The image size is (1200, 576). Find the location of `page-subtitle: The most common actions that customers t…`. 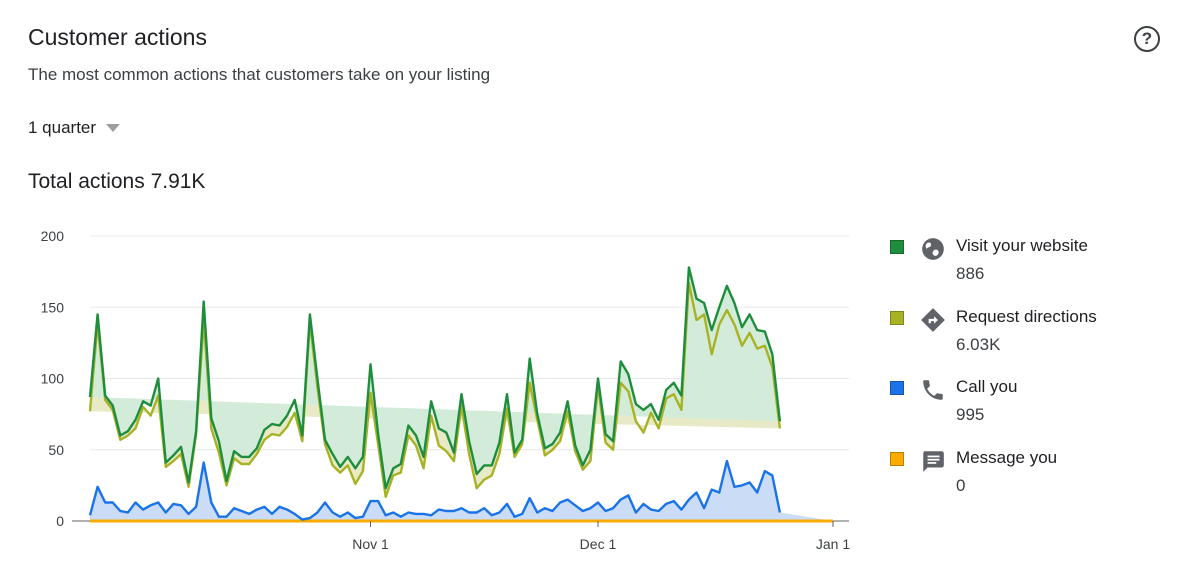

page-subtitle: The most common actions that customers t… is located at coordinates (259, 74).